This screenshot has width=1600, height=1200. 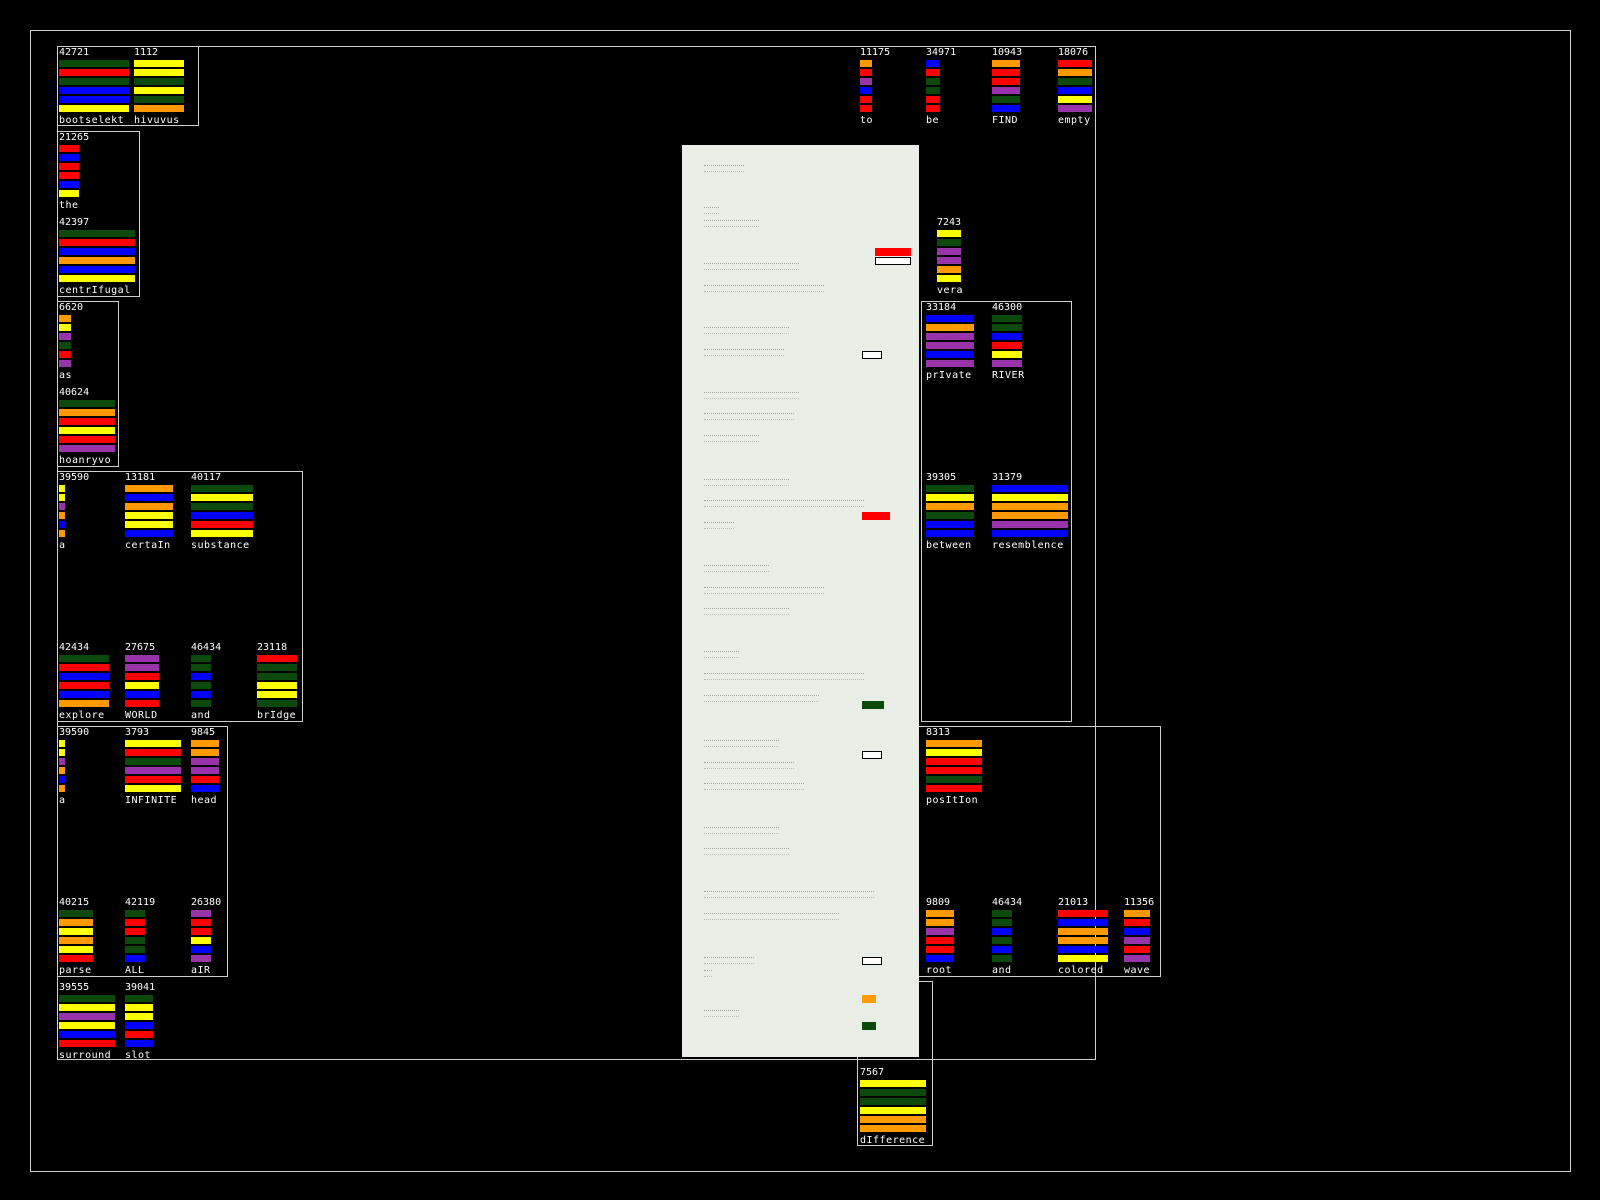 What do you see at coordinates (74, 137) in the screenshot?
I see `word-count: 21265` at bounding box center [74, 137].